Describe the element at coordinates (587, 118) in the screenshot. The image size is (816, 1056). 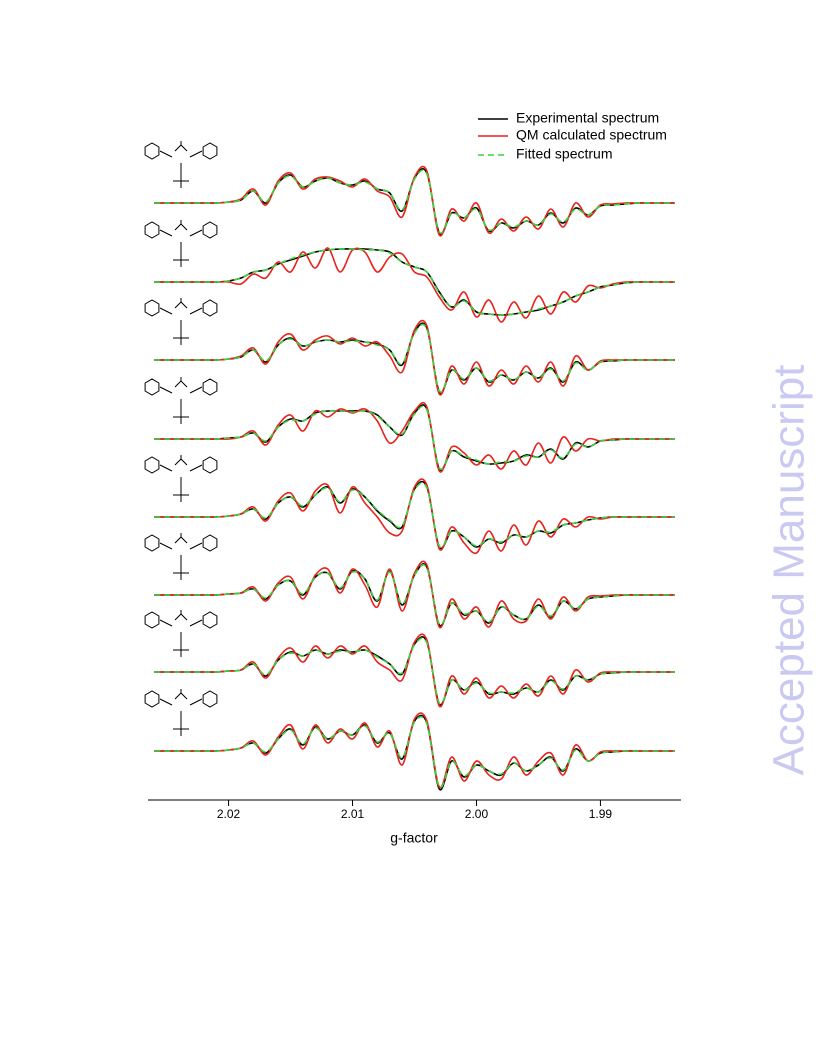
I see `legend-label: Experimental spectrum` at that location.